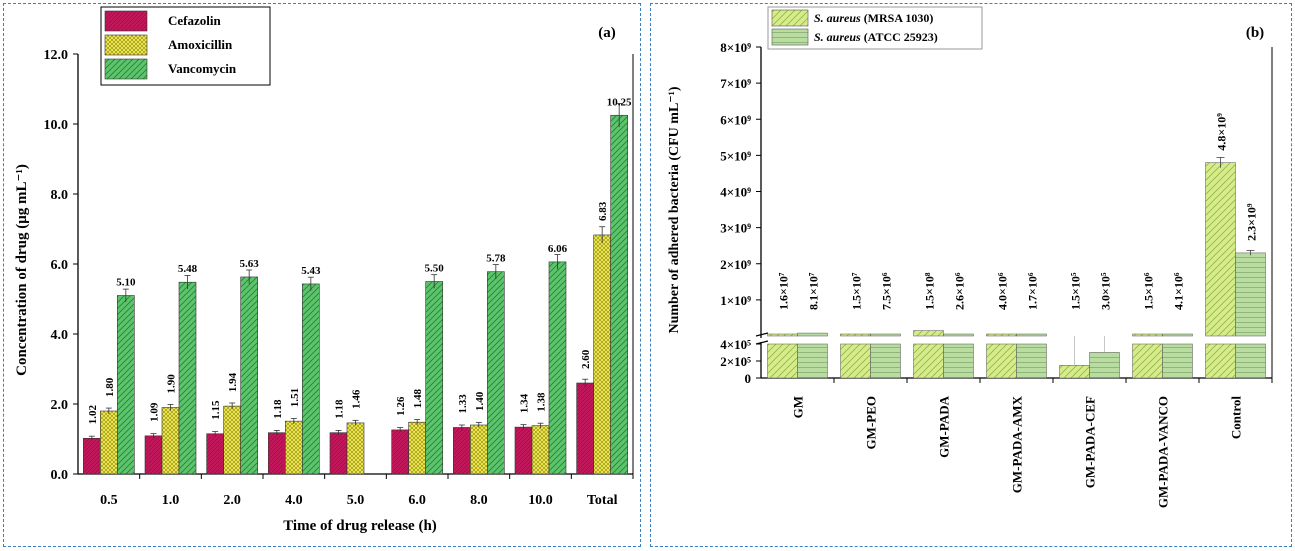 The height and width of the screenshot is (551, 1295). What do you see at coordinates (1220, 361) in the screenshot?
I see `bar-mrsa-Control-lower` at bounding box center [1220, 361].